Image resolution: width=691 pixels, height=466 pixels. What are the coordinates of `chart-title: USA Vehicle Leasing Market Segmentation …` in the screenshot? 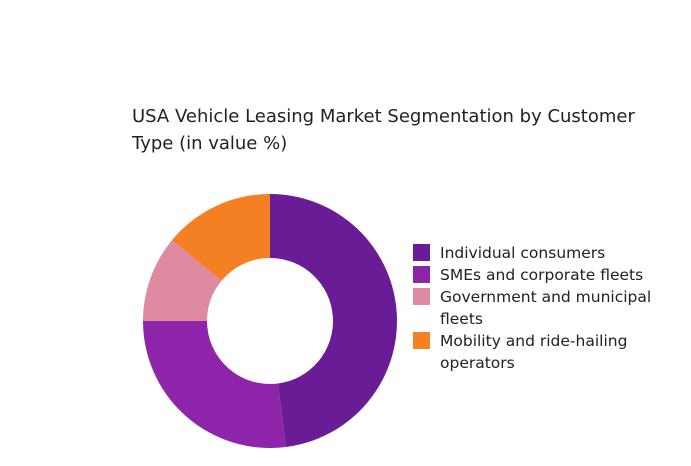 It's located at (383, 130).